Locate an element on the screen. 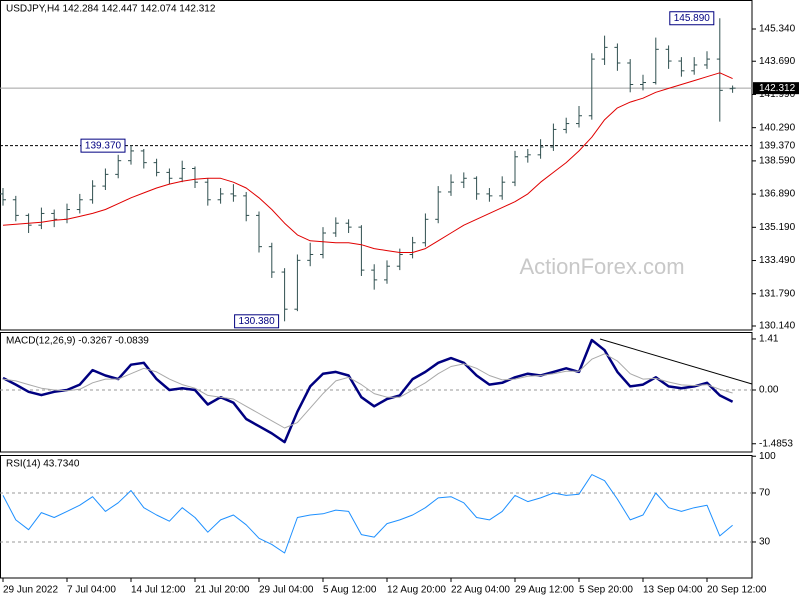  y-tick-label: 141.990 is located at coordinates (777, 94).